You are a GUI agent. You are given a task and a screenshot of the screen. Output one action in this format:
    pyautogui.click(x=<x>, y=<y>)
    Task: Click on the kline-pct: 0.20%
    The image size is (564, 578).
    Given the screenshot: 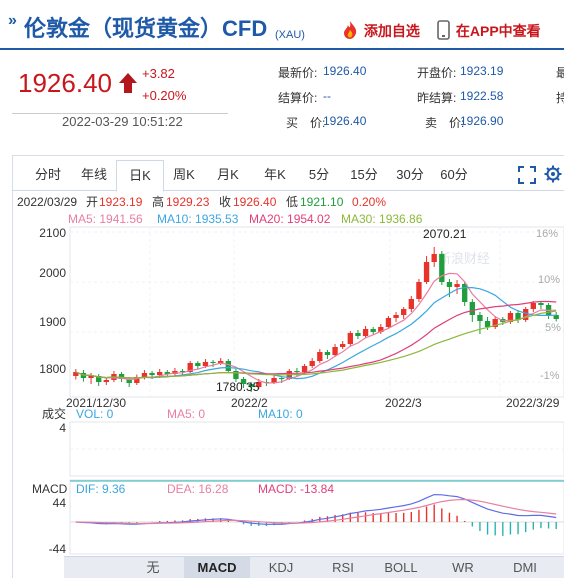 What is the action you would take?
    pyautogui.click(x=369, y=202)
    